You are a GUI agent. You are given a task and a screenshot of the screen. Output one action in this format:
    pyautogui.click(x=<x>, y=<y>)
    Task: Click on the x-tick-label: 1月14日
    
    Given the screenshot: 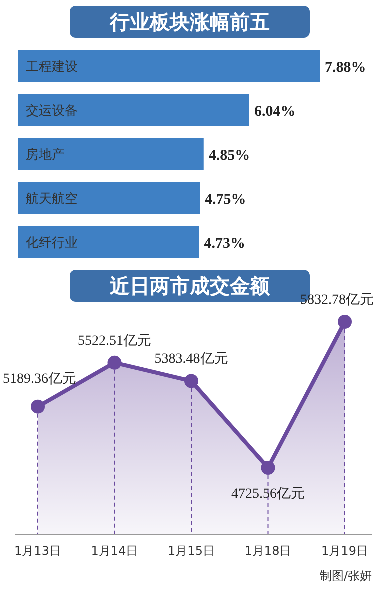 What is the action you would take?
    pyautogui.click(x=114, y=551)
    